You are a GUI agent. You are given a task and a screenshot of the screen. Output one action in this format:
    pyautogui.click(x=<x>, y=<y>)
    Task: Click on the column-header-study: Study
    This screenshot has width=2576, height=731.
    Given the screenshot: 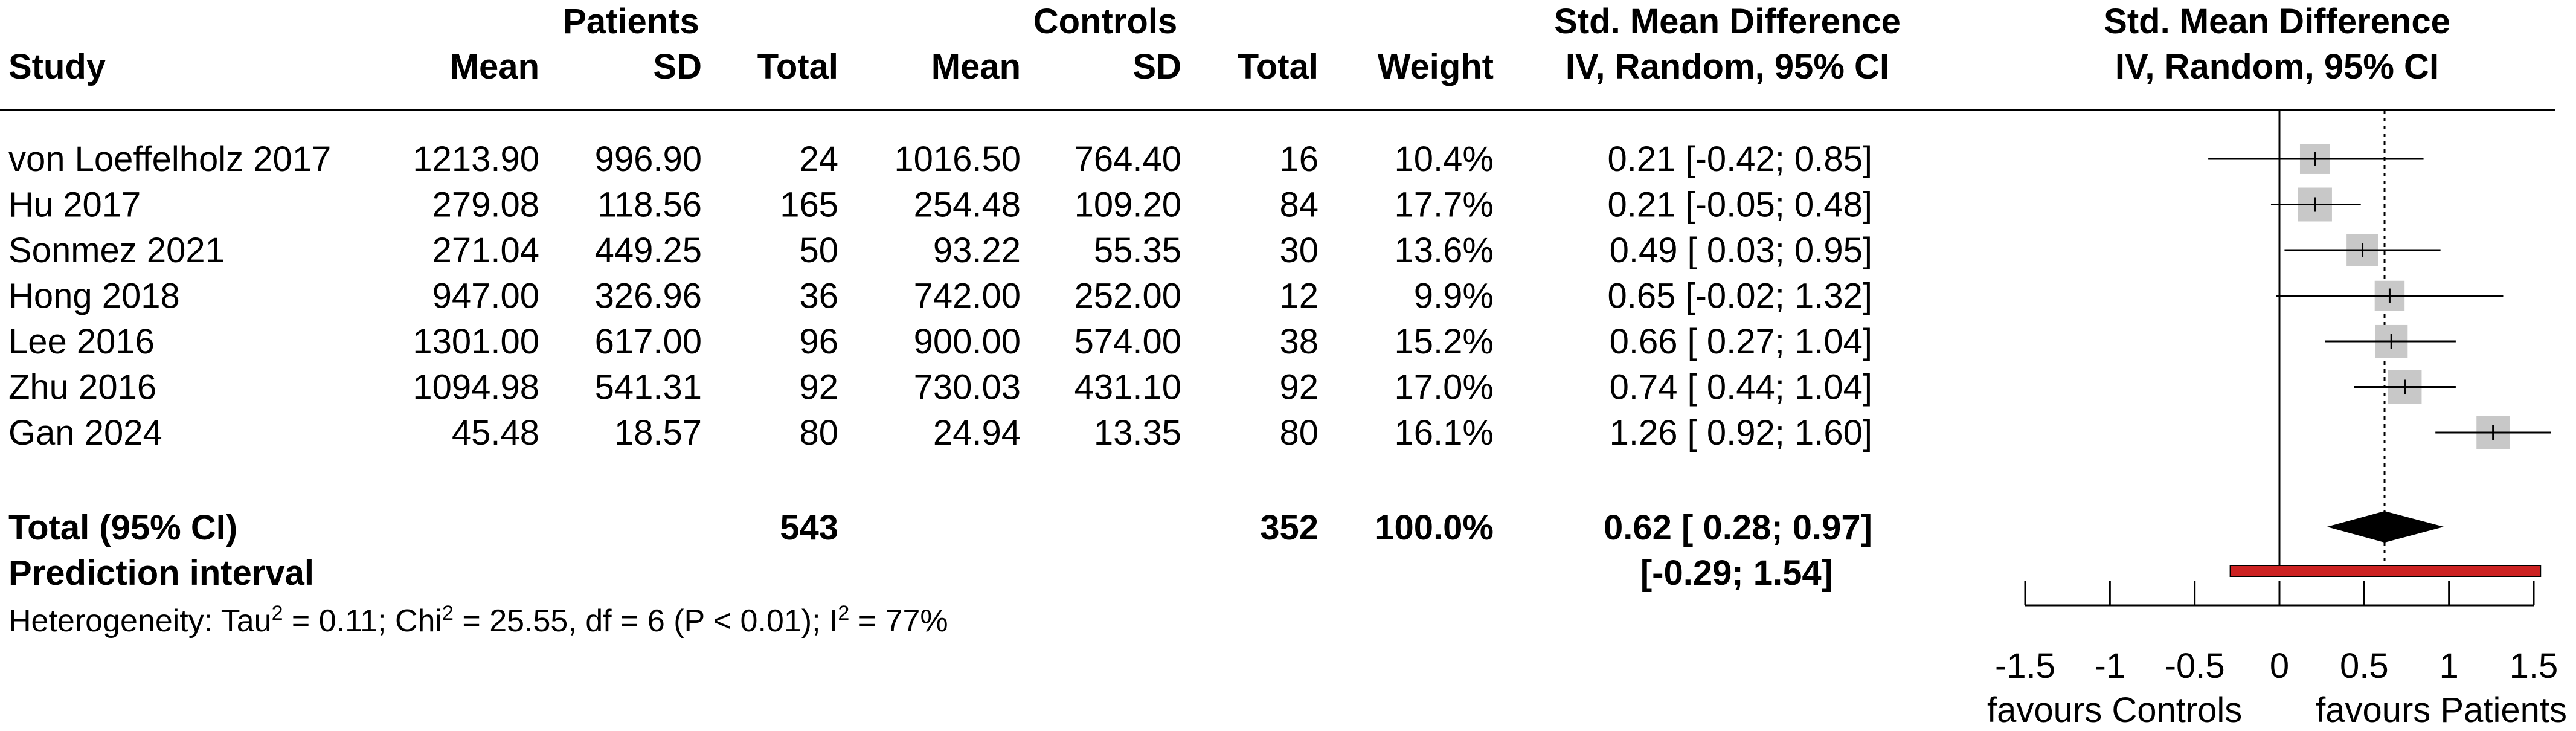 What is the action you would take?
    pyautogui.click(x=57, y=66)
    